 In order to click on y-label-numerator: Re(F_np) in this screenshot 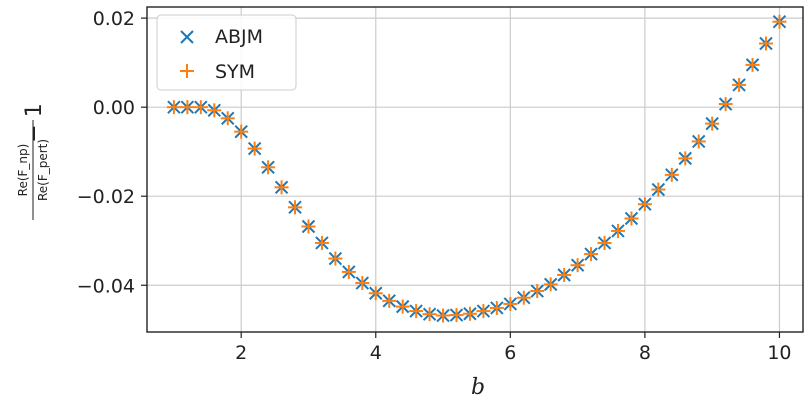, I will do `click(23, 170)`.